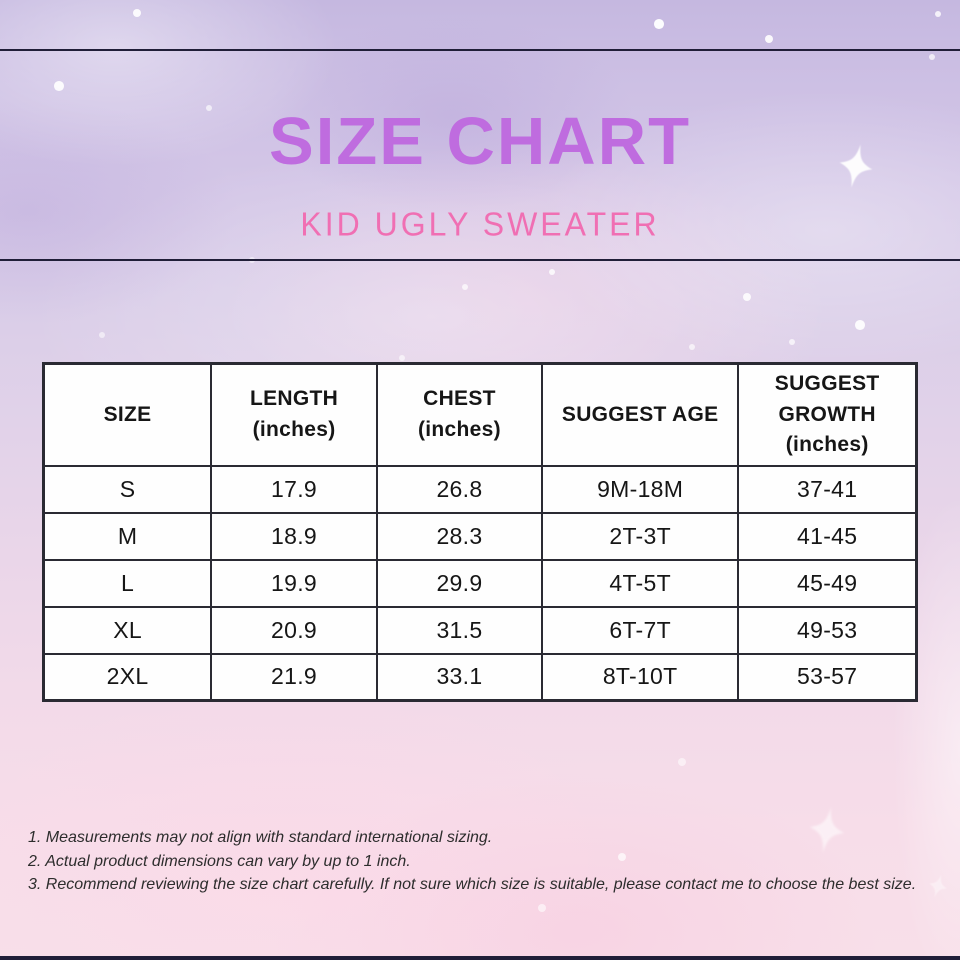 The width and height of the screenshot is (960, 960). What do you see at coordinates (294, 677) in the screenshot?
I see `value-cell: 21.9` at bounding box center [294, 677].